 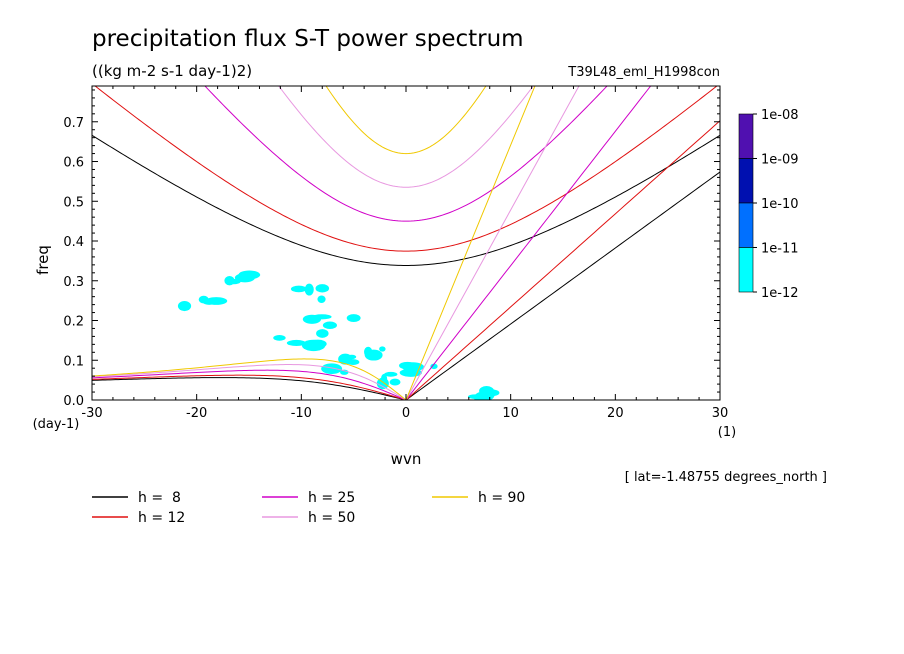 What do you see at coordinates (73, 322) in the screenshot?
I see `y-tick-label: 0.2` at bounding box center [73, 322].